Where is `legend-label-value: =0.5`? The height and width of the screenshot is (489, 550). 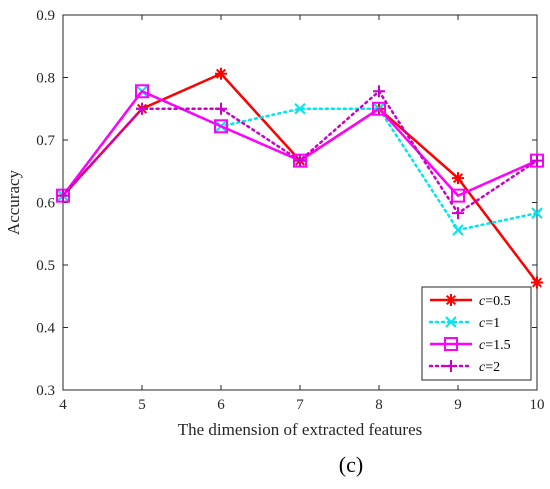 legend-label-value: =0.5 is located at coordinates (497, 301).